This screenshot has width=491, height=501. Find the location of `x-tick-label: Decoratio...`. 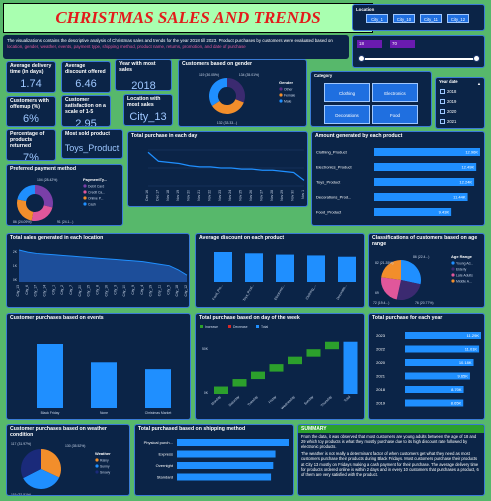

x-tick-label: Decoratio... is located at coordinates (342, 291).